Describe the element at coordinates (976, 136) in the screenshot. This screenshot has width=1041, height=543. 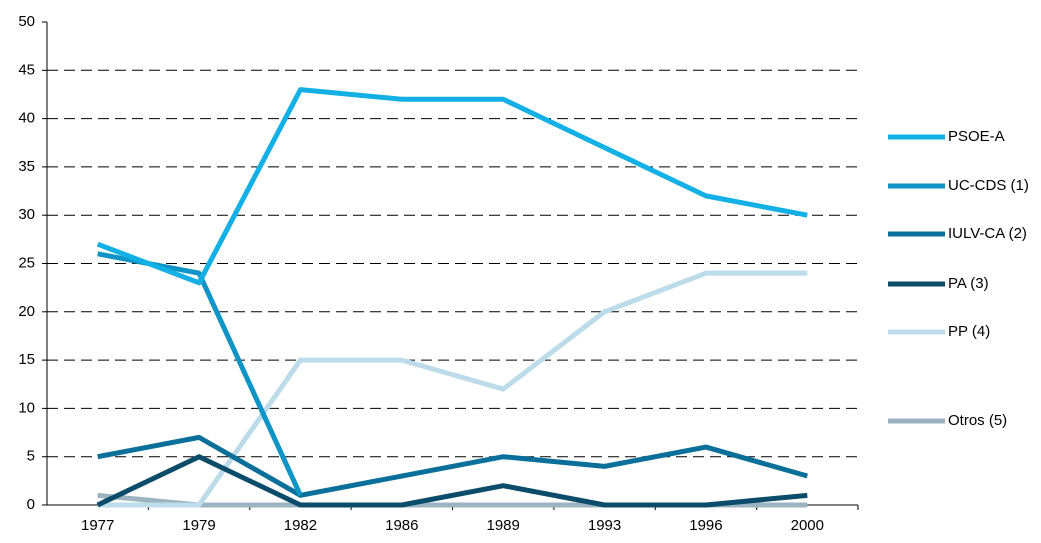
I see `legend-label: PSOE-A` at that location.